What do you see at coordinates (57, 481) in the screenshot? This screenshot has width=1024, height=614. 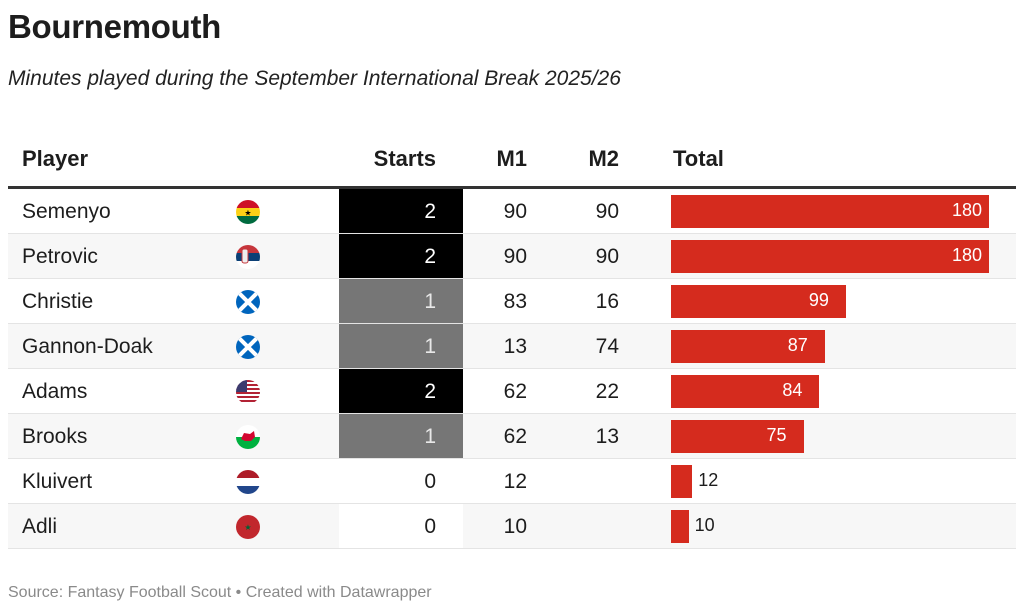 I see `player-name: Kluivert` at bounding box center [57, 481].